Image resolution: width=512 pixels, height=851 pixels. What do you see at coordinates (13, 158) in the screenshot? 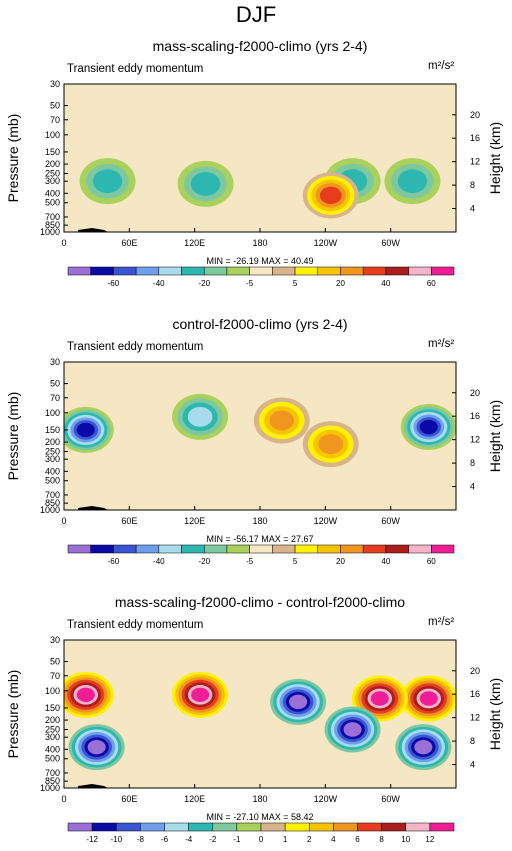
I see `y-axis-label: Pressure (mb)` at bounding box center [13, 158].